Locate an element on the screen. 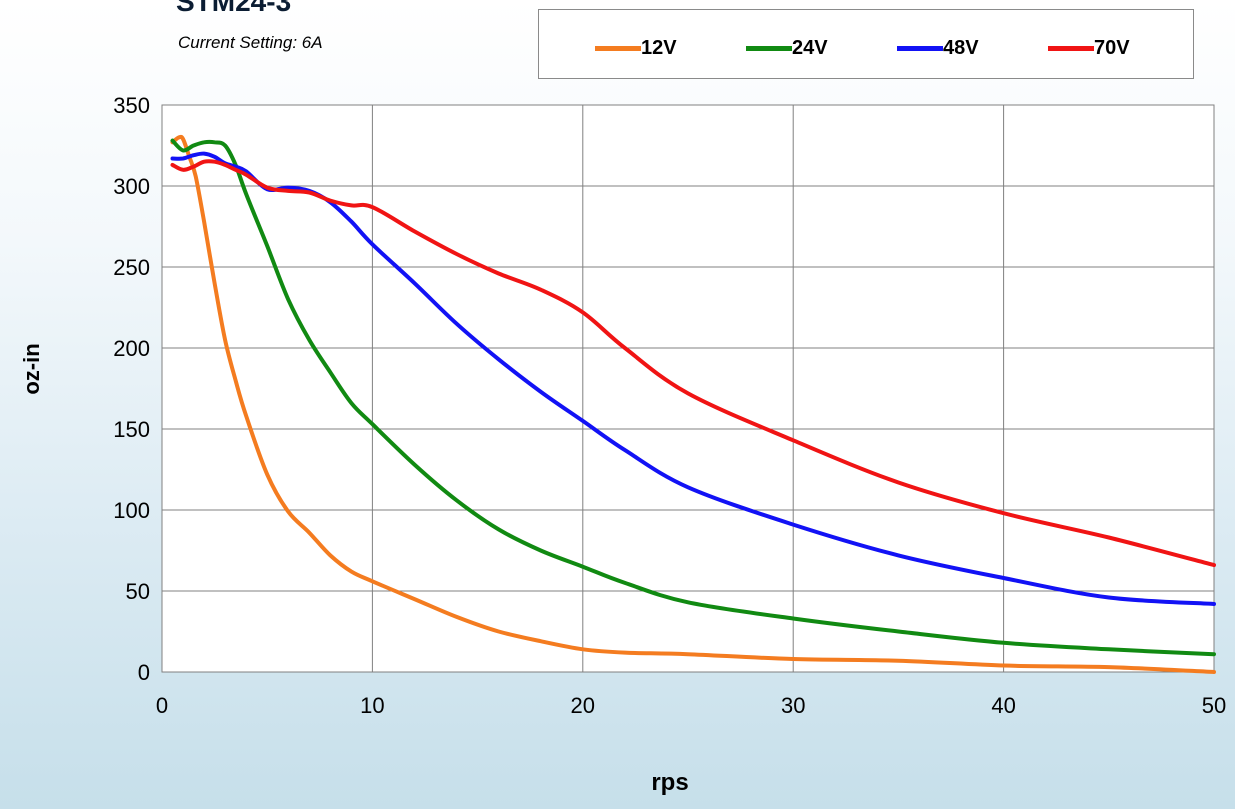 This screenshot has height=809, width=1235. y-tick-label: 200 is located at coordinates (131, 348).